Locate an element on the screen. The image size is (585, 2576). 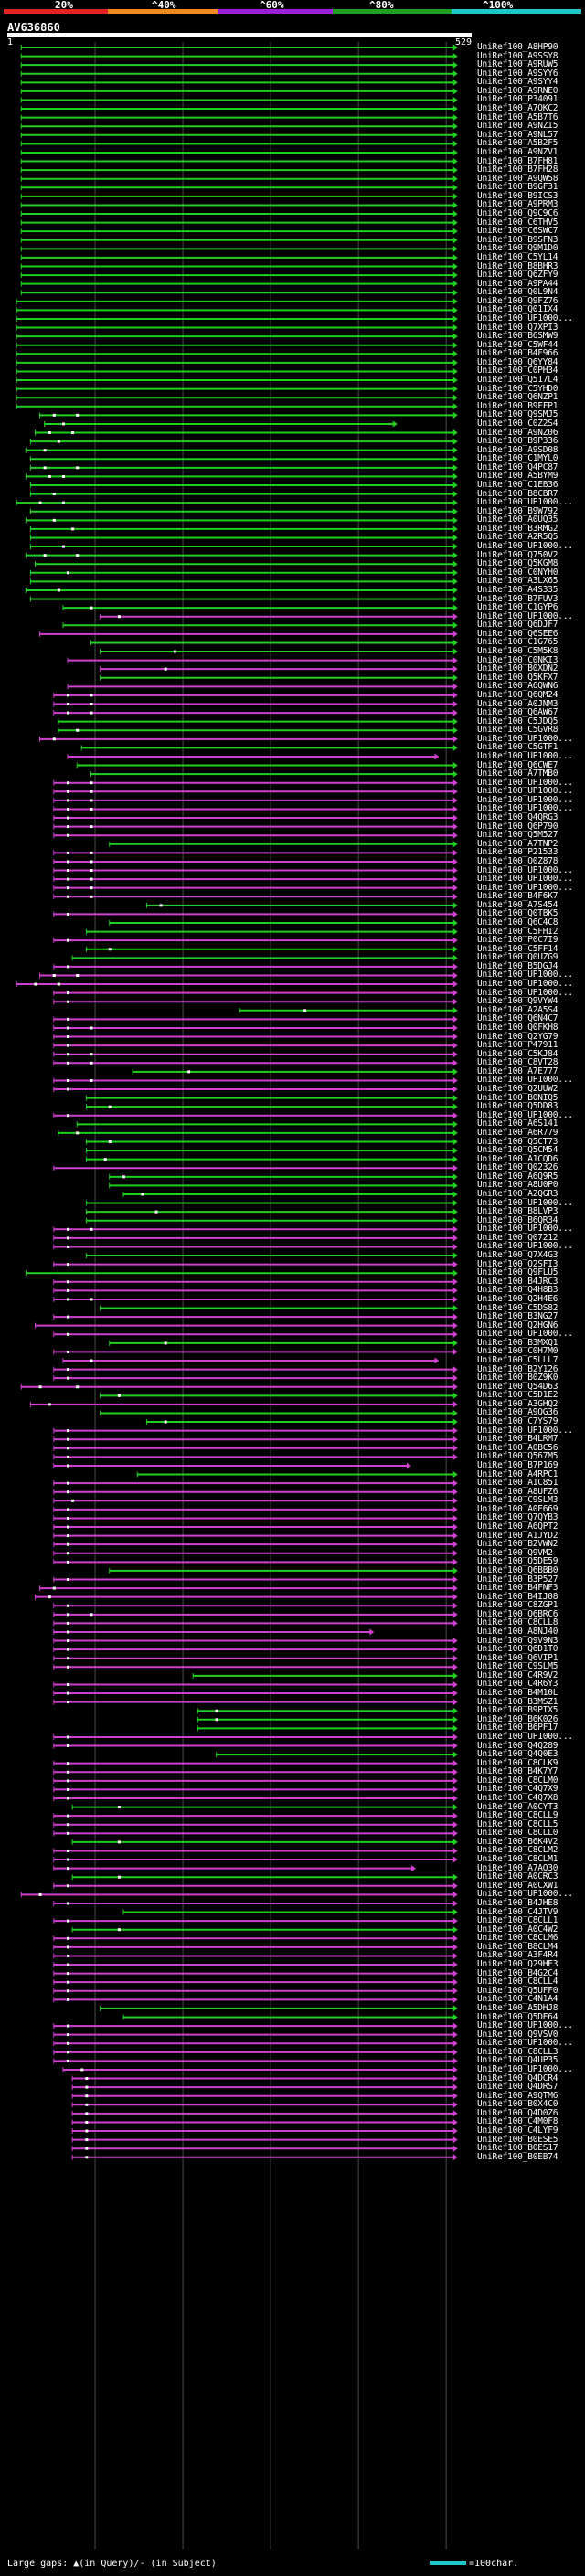
hit-label: UniRef100_Q2HGN6 is located at coordinates (517, 1325).